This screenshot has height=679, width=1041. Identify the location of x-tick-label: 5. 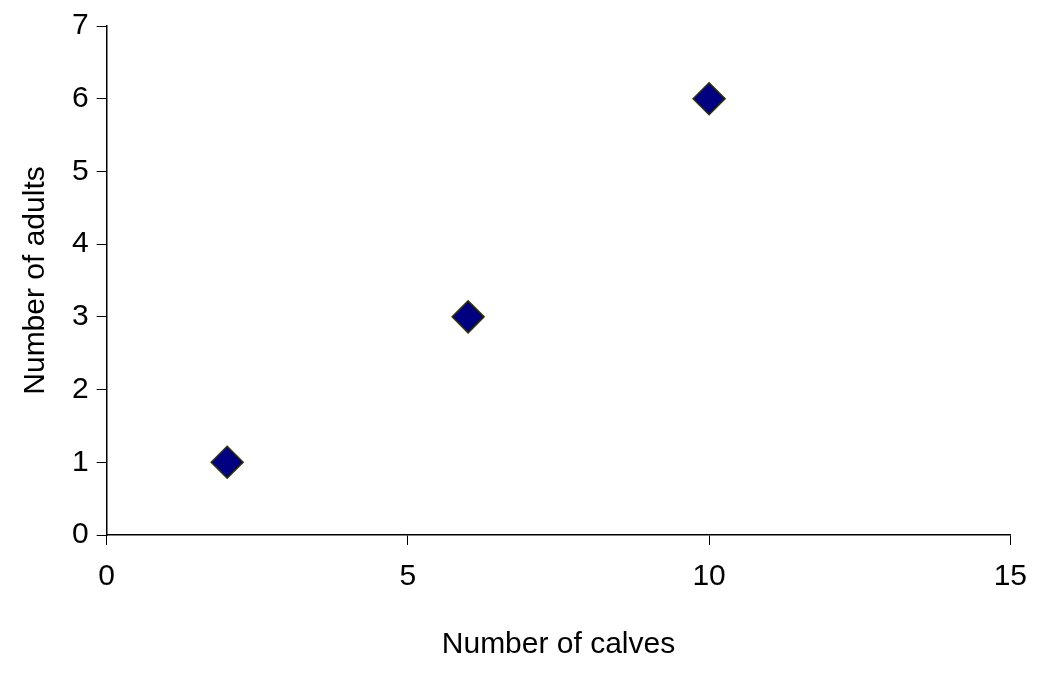
(408, 575).